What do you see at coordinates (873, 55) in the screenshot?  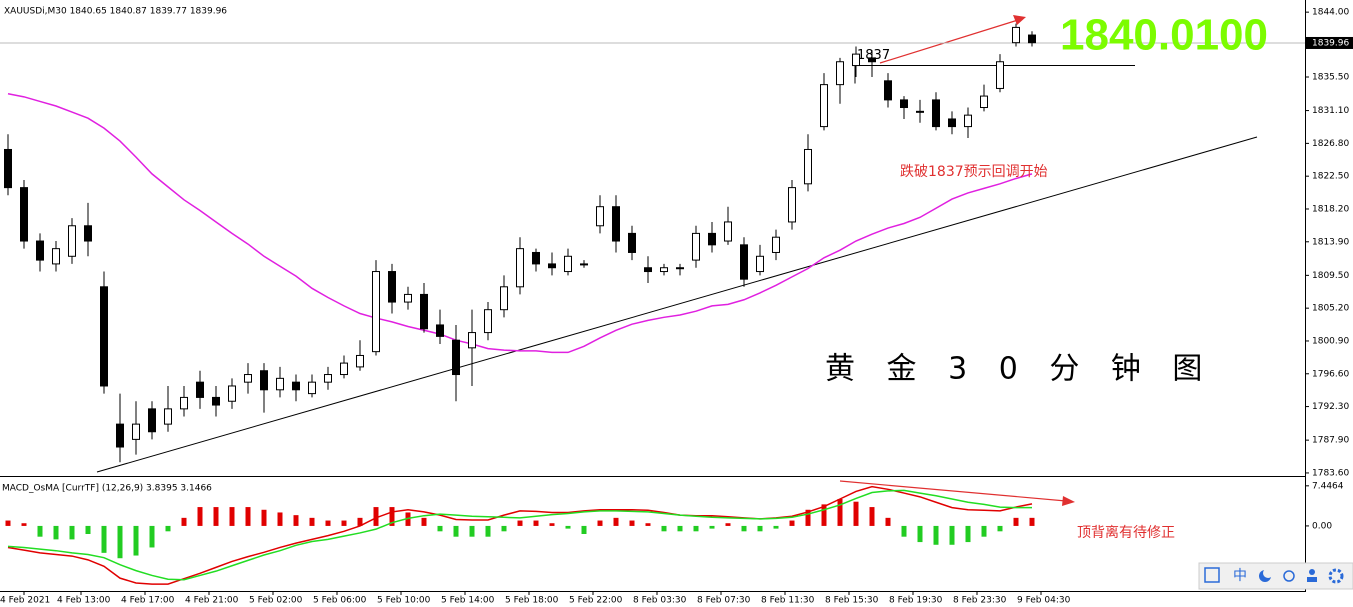 I see `level-label: 1837` at bounding box center [873, 55].